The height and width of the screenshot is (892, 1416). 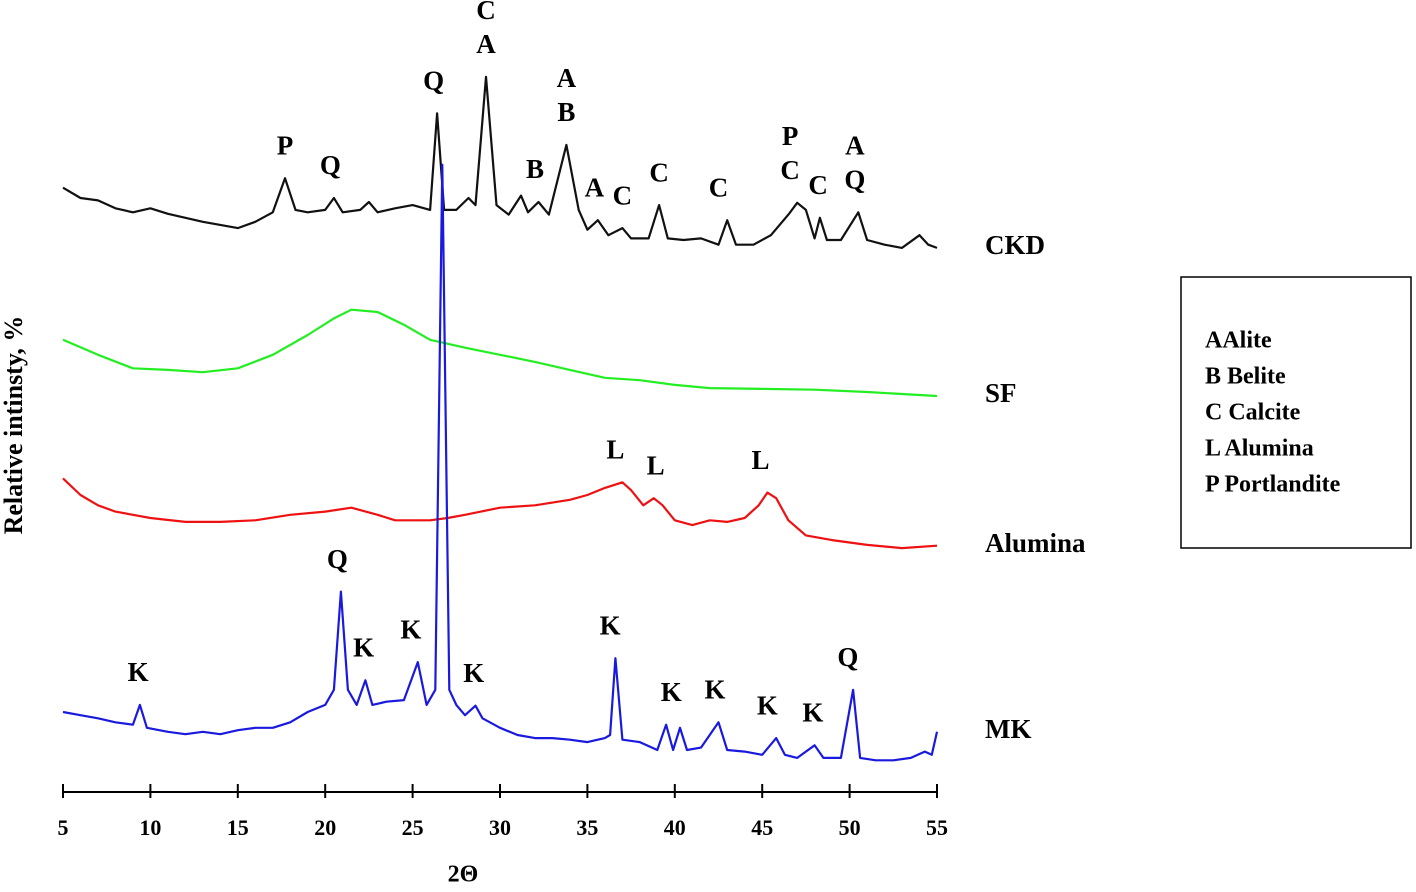 What do you see at coordinates (1035, 543) in the screenshot?
I see `series-label: Alumina` at bounding box center [1035, 543].